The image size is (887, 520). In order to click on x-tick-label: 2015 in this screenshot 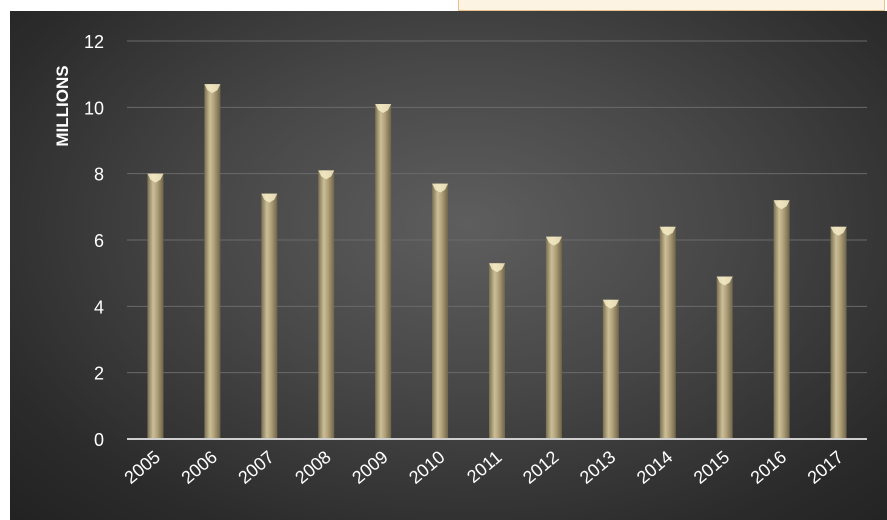, I will do `click(712, 467)`.